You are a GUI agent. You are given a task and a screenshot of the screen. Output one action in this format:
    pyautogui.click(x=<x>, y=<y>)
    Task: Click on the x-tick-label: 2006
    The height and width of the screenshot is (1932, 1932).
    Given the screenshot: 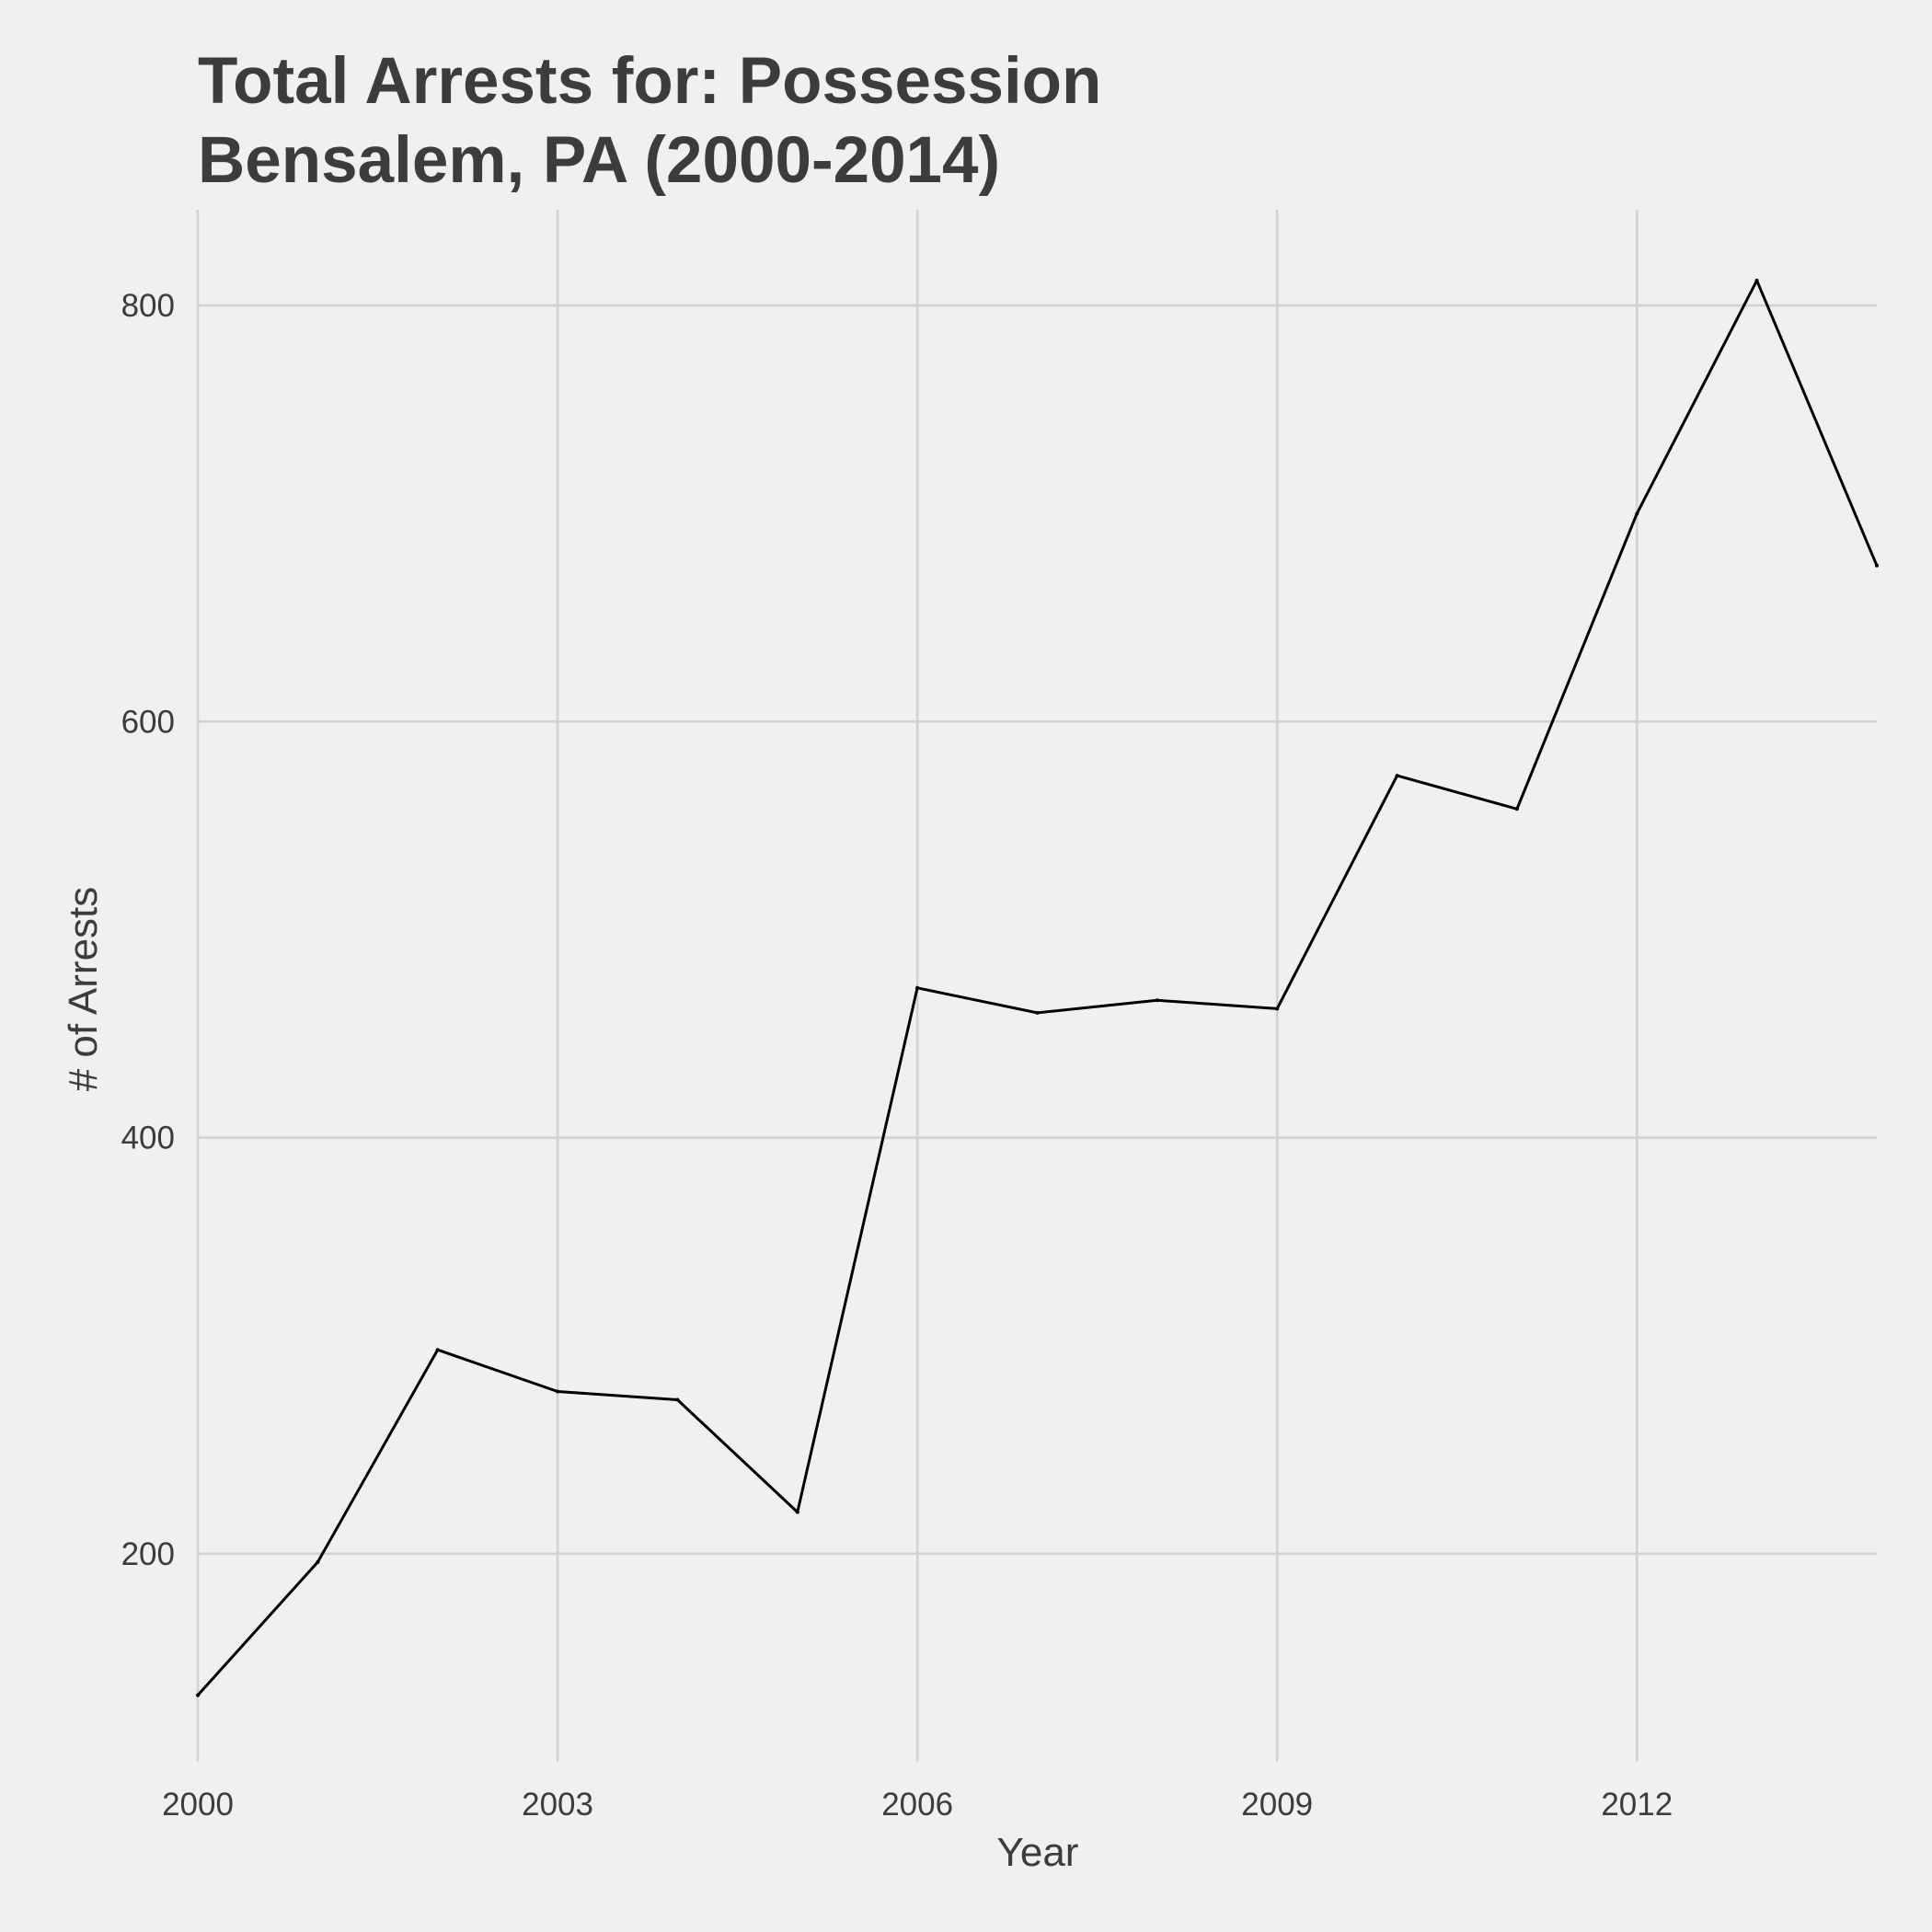 What is the action you would take?
    pyautogui.click(x=917, y=1805)
    